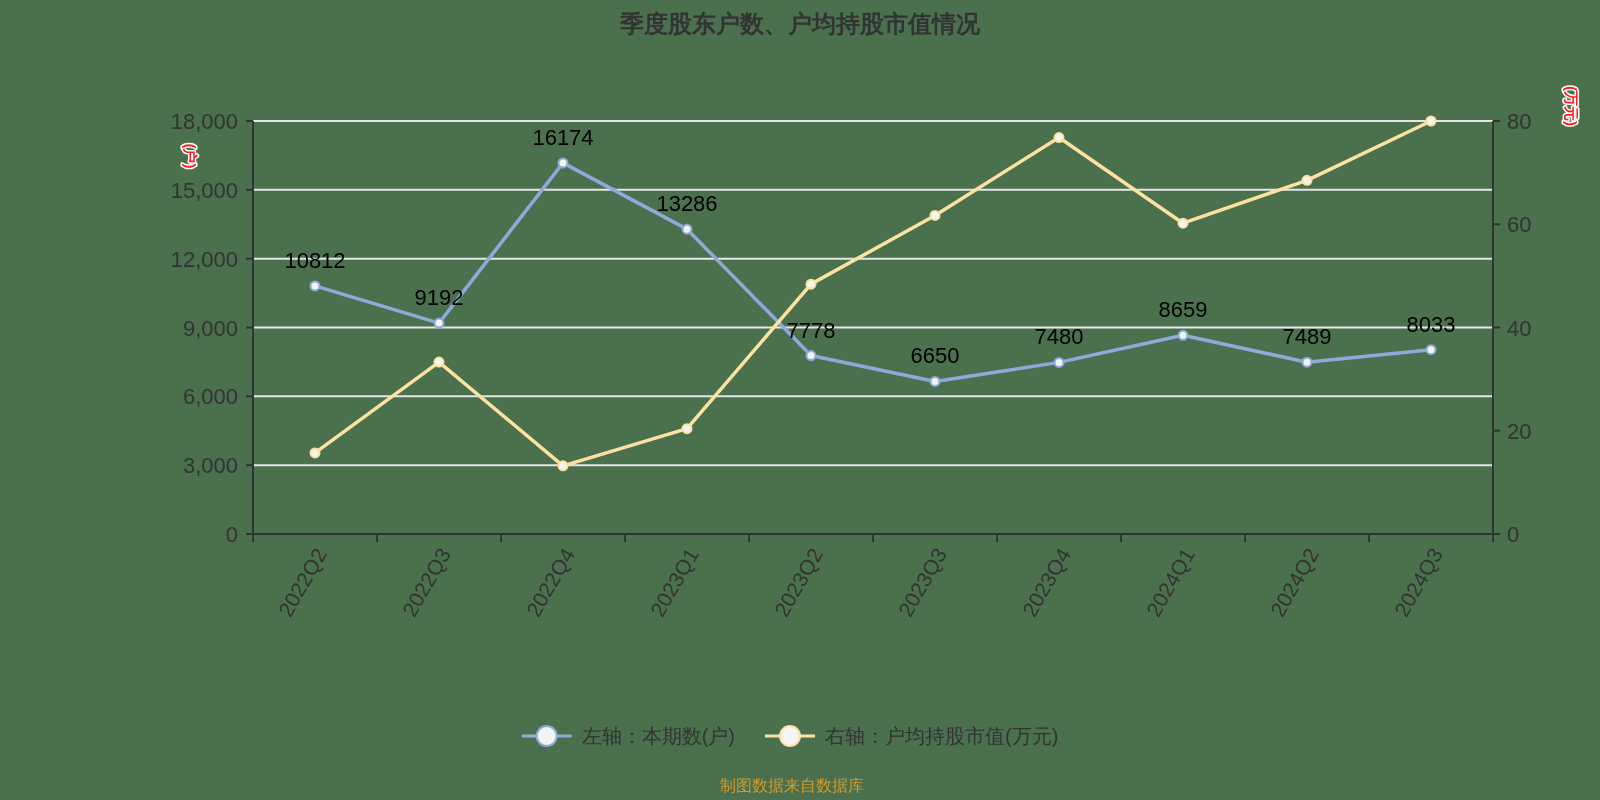 The height and width of the screenshot is (800, 1600). What do you see at coordinates (1519, 225) in the screenshot?
I see `y2-tick-label: 60` at bounding box center [1519, 225].